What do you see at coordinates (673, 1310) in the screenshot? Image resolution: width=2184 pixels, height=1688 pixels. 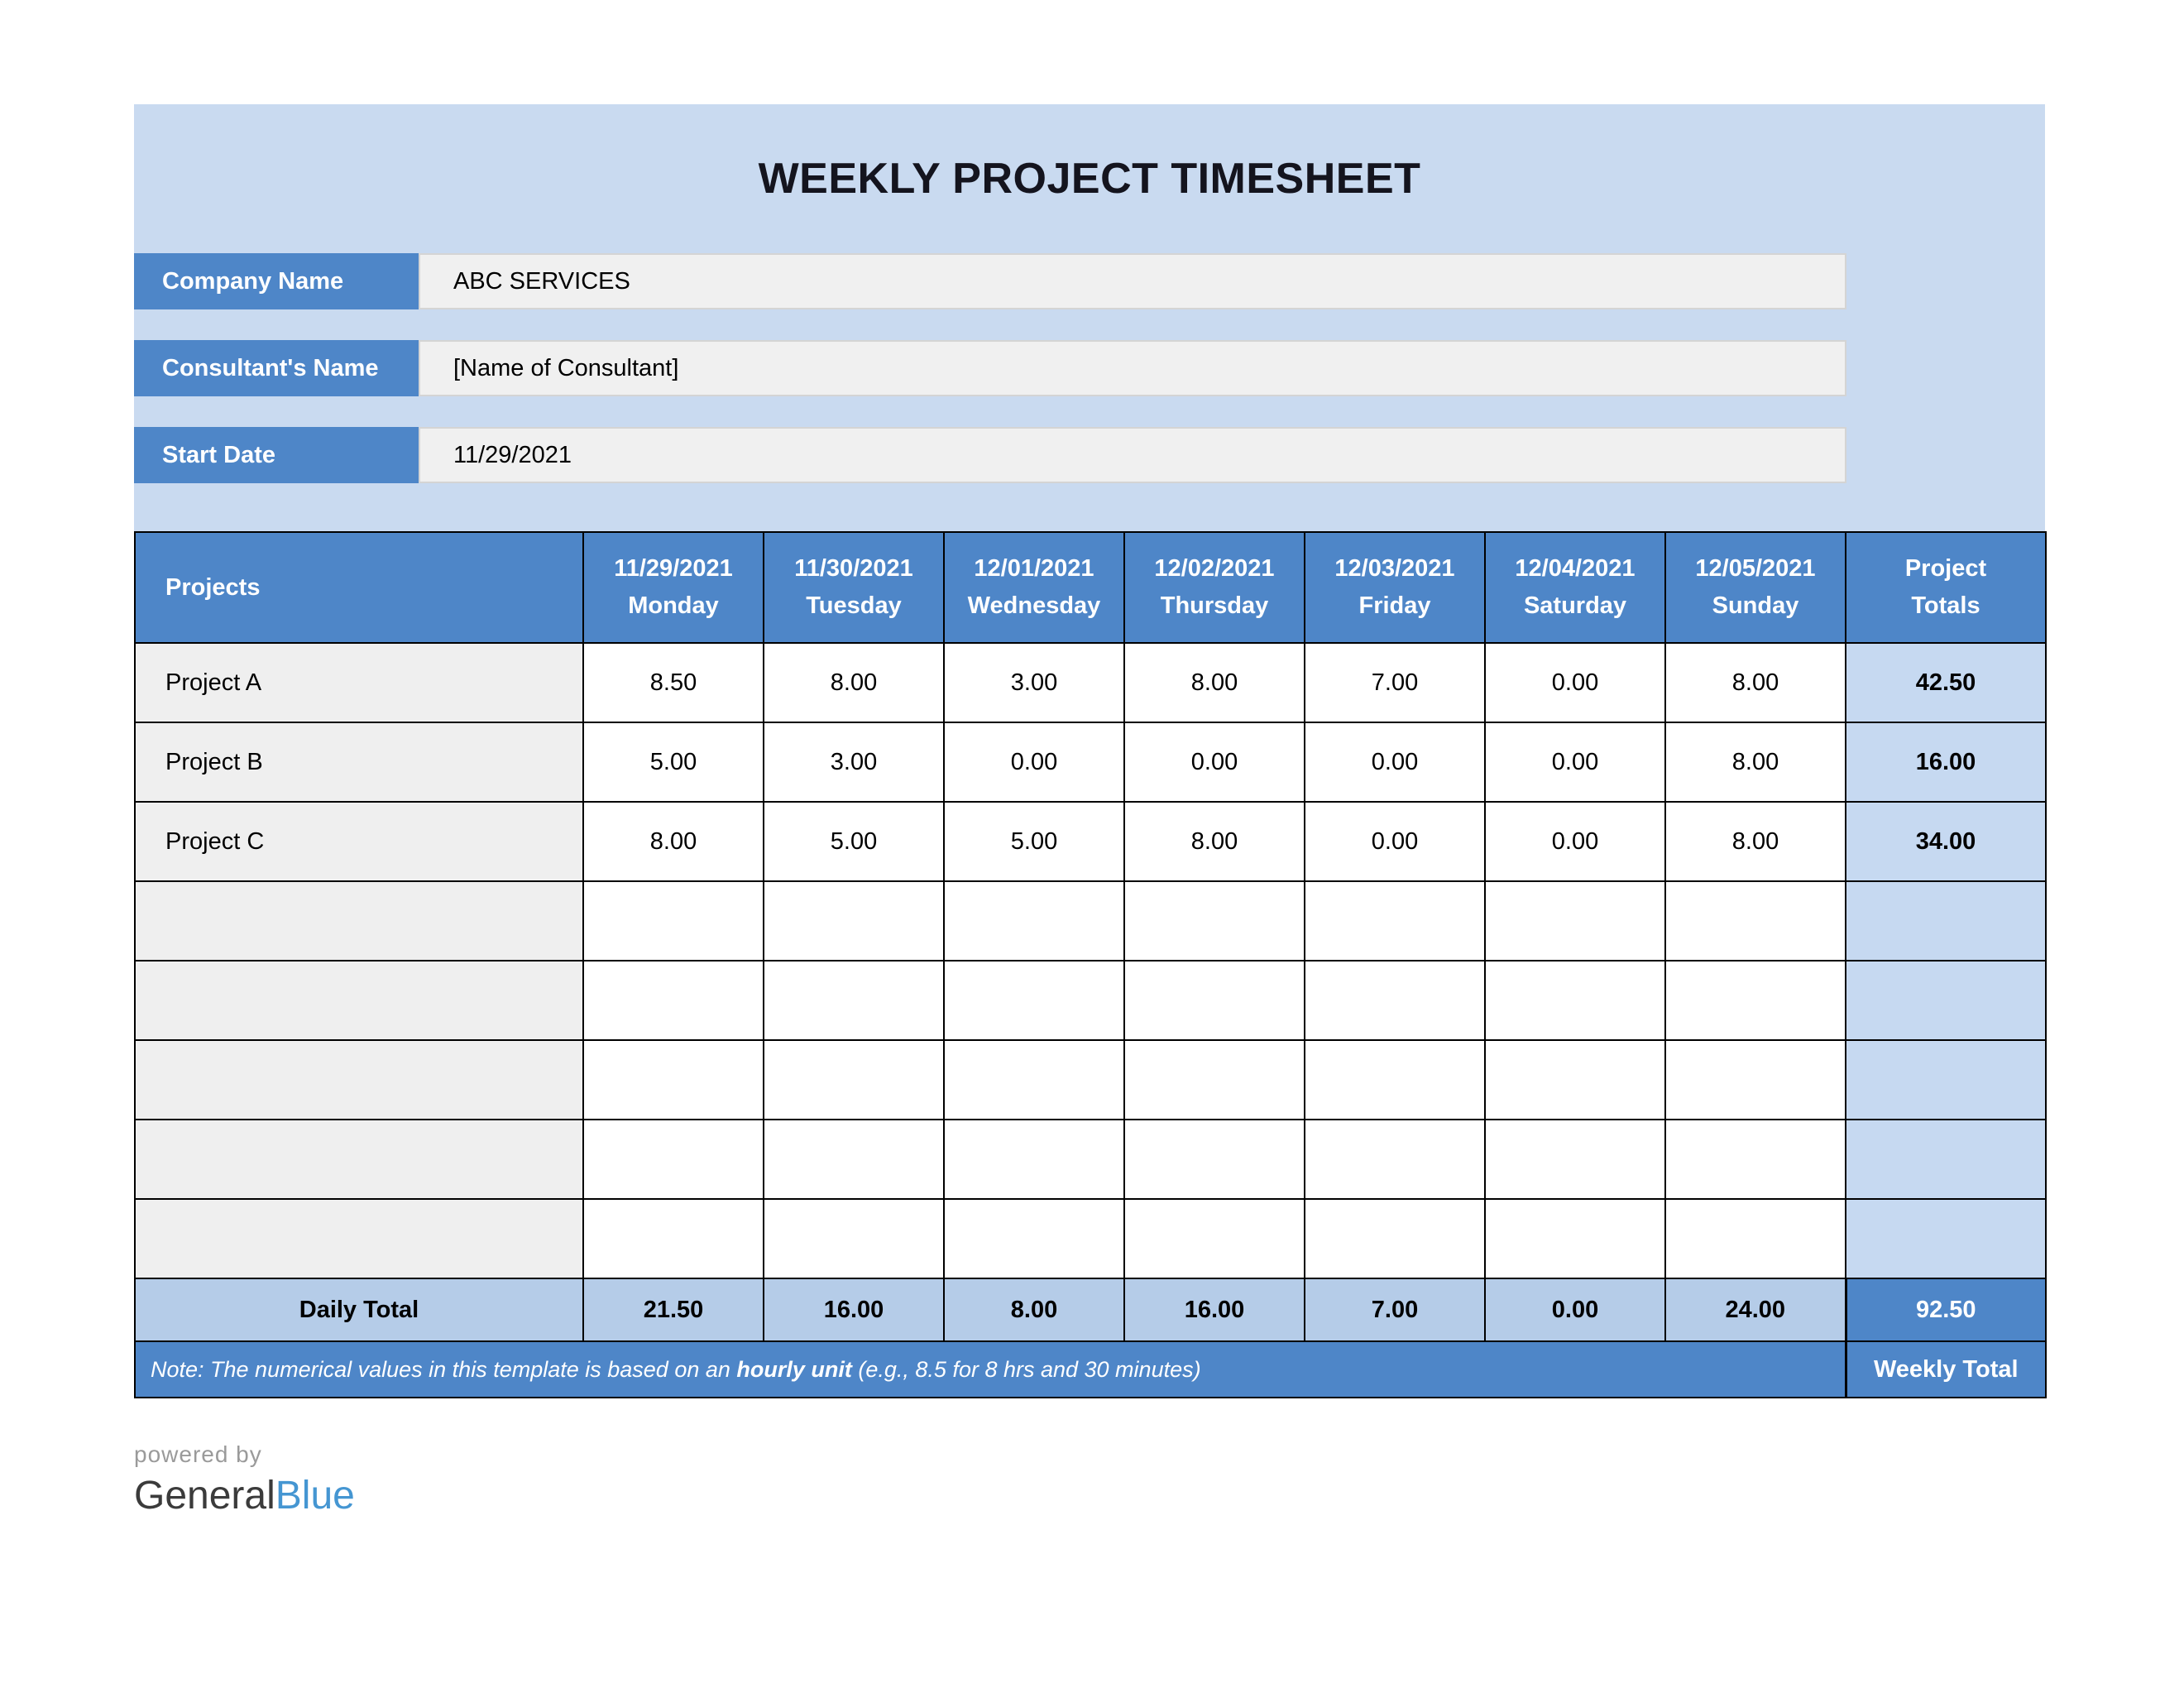 I see `daily-total-cell: 21.50` at bounding box center [673, 1310].